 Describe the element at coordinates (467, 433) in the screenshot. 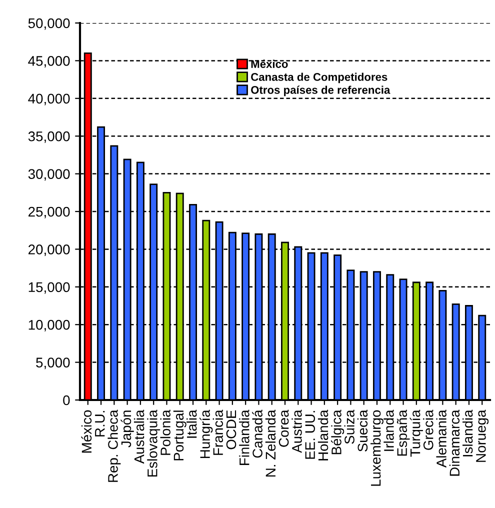

I see `x-tick-label: Islandia` at that location.